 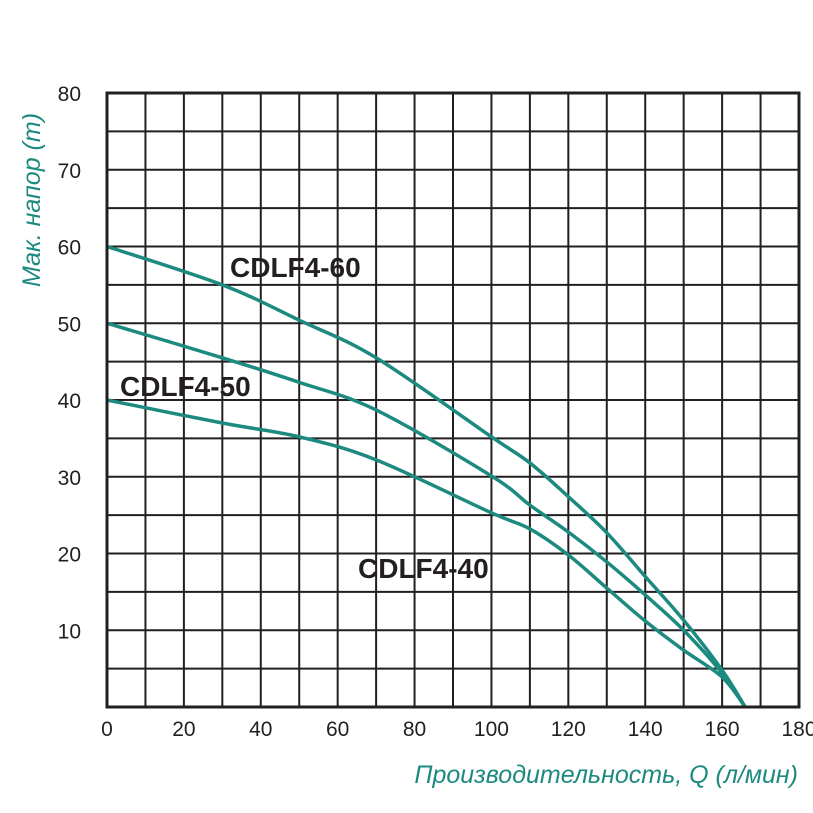 I want to click on x-tick-label: 160, so click(x=722, y=729).